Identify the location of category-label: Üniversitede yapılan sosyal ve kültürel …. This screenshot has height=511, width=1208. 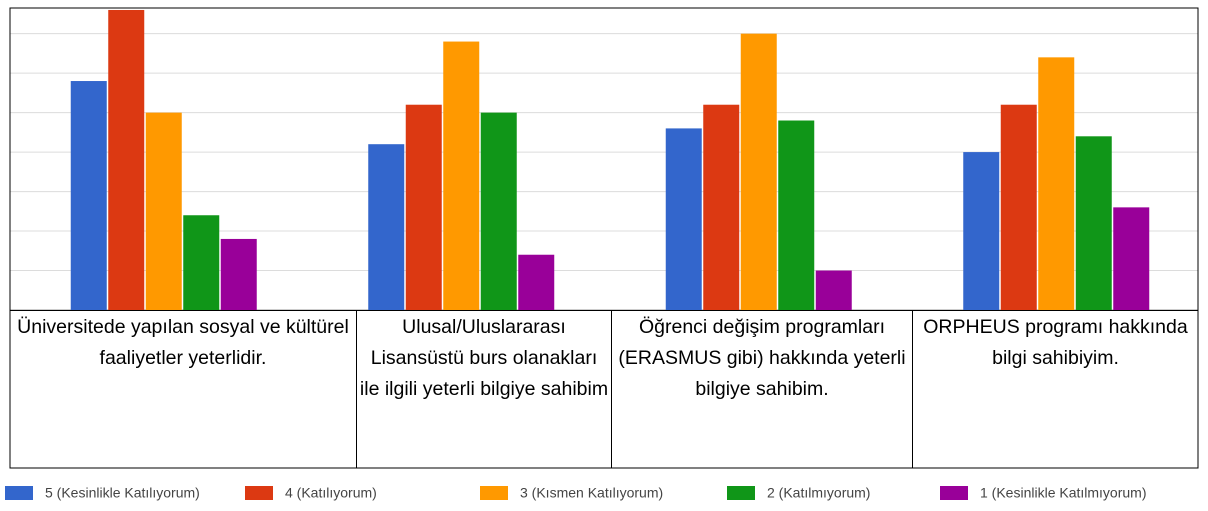
(183, 389).